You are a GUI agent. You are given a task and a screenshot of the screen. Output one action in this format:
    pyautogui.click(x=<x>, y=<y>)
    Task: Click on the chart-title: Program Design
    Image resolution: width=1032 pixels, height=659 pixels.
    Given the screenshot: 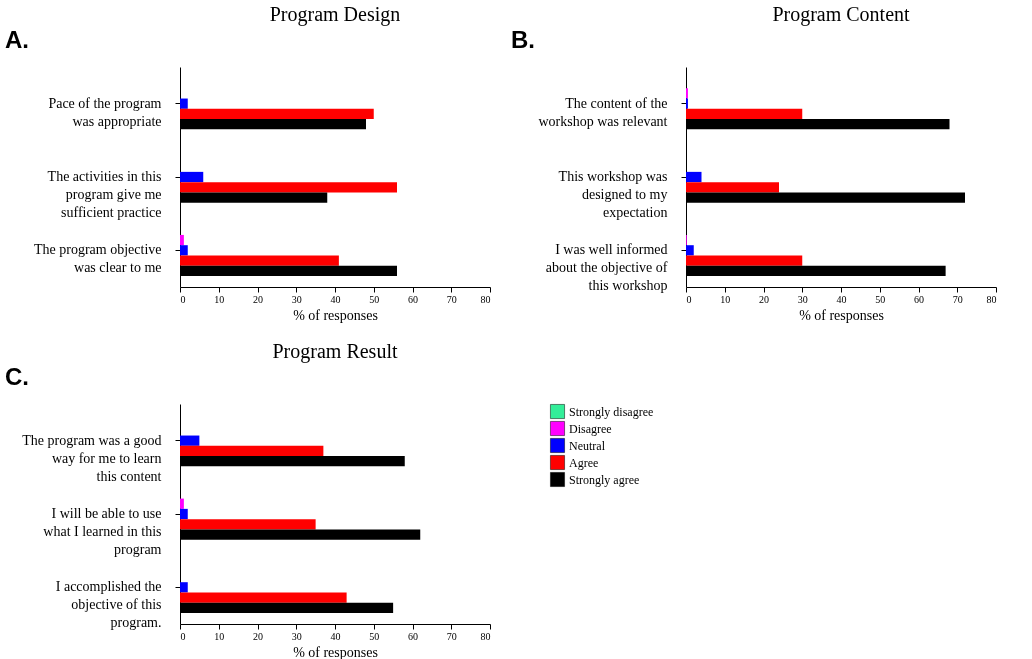 What is the action you would take?
    pyautogui.click(x=335, y=14)
    